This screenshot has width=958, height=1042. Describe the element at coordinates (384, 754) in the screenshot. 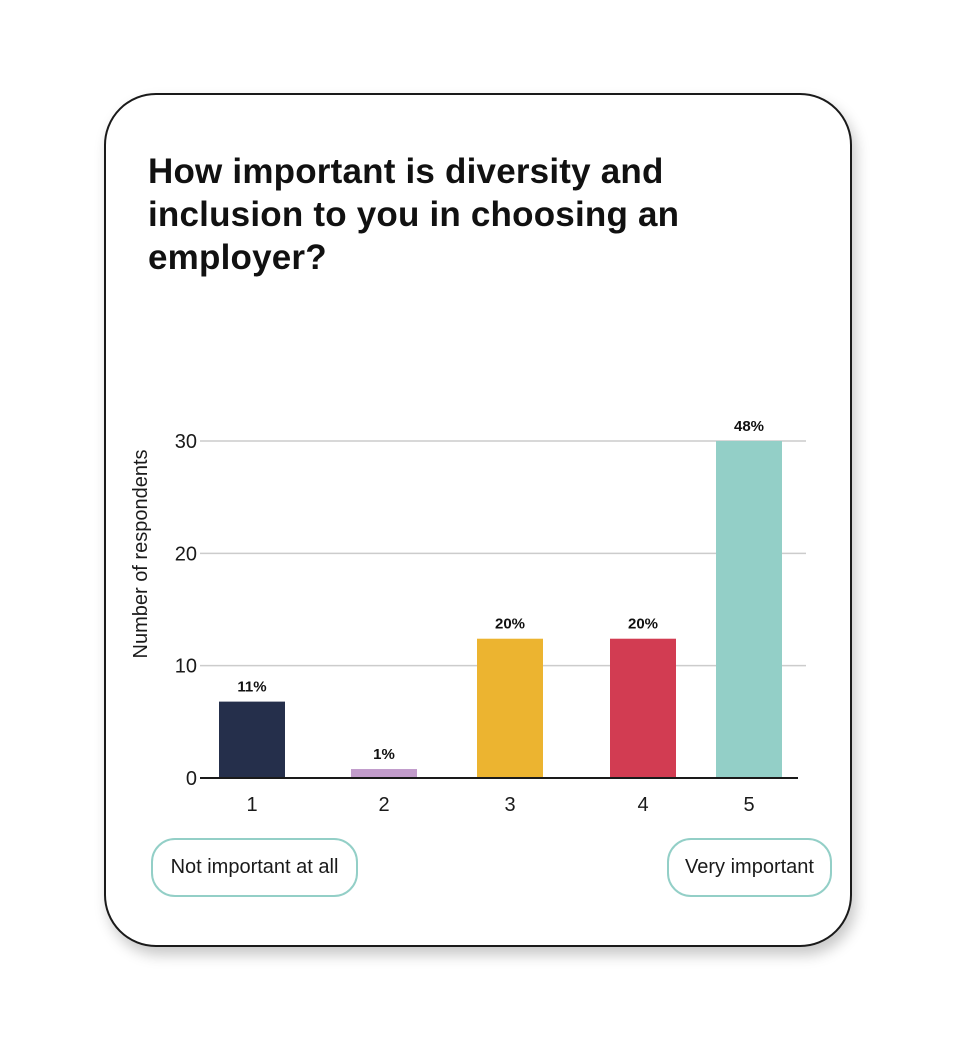

I see `data-label-2: 1%` at that location.